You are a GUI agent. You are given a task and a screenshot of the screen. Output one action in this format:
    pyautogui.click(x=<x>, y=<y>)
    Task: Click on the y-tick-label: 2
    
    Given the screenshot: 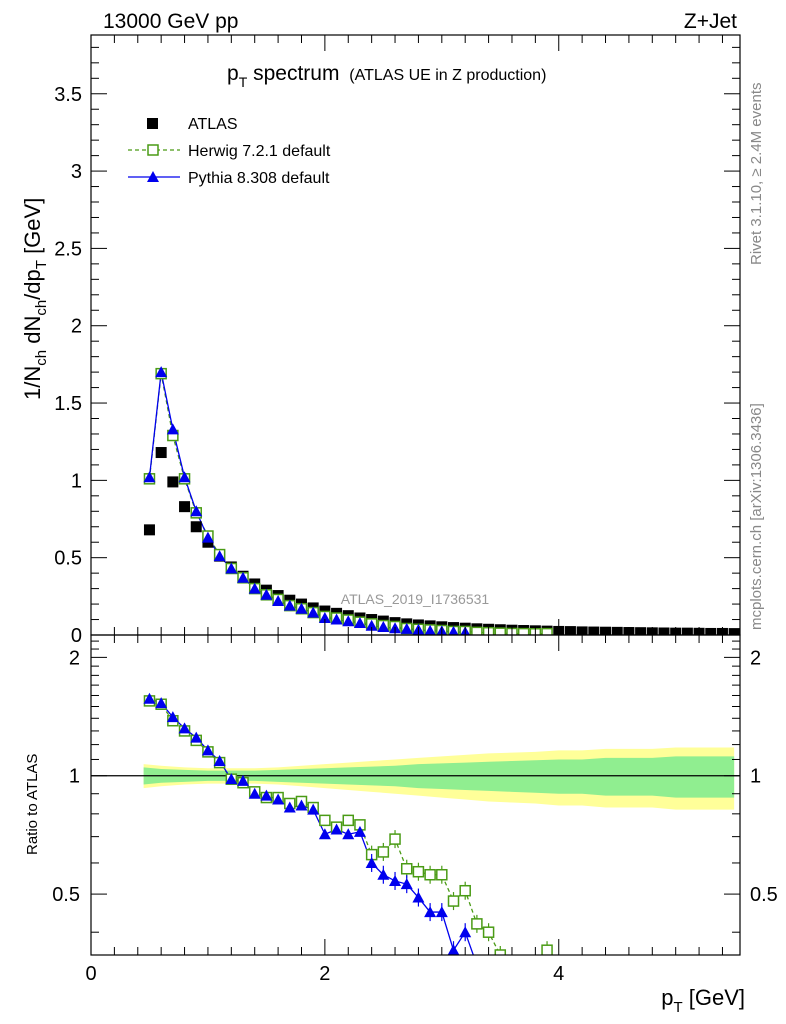 What is the action you would take?
    pyautogui.click(x=76, y=327)
    